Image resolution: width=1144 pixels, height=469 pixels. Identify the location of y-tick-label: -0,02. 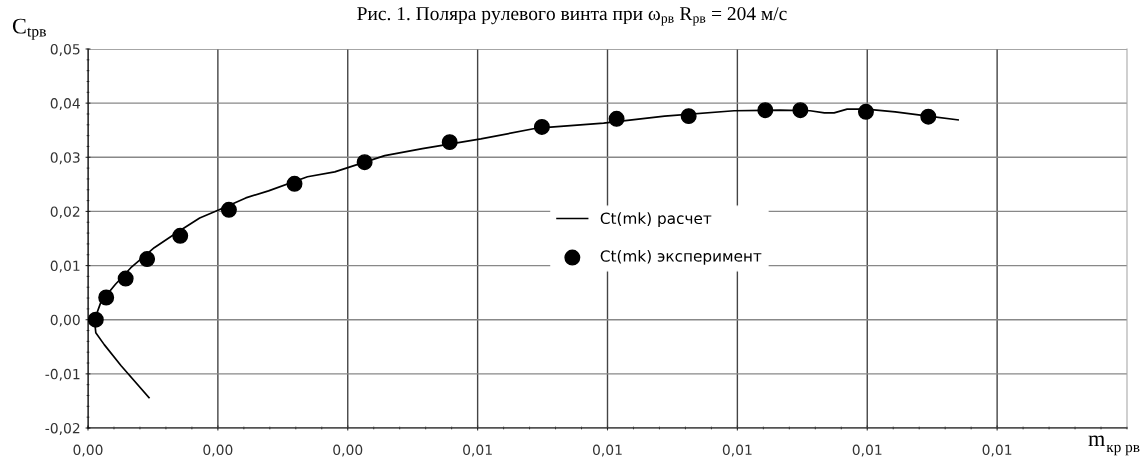
(62, 428).